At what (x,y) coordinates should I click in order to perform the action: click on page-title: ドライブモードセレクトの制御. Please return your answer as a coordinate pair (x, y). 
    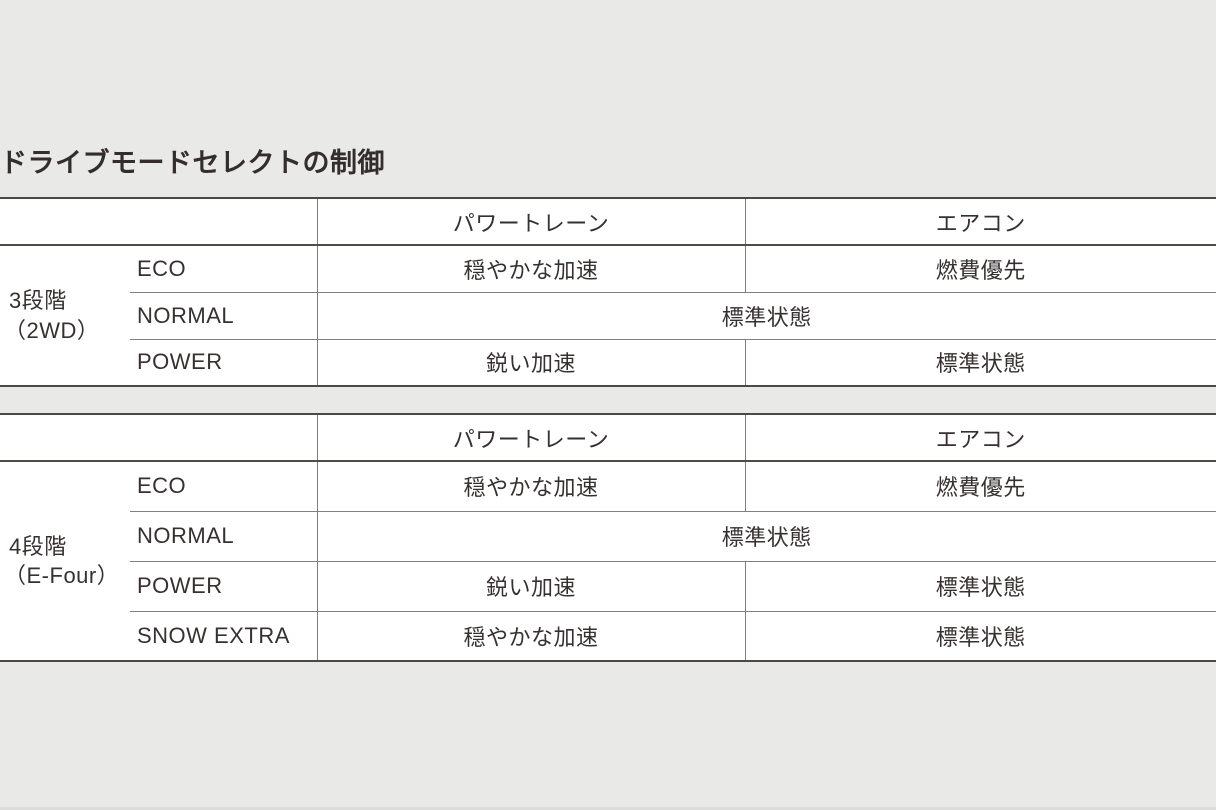
    Looking at the image, I should click on (192, 163).